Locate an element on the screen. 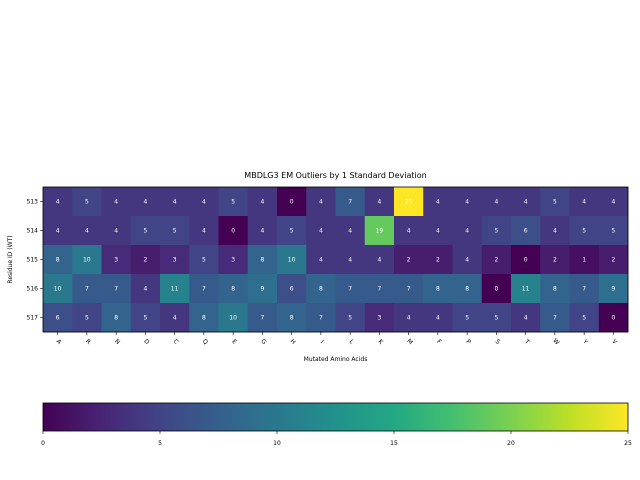  x-tick-label: F is located at coordinates (439, 342).